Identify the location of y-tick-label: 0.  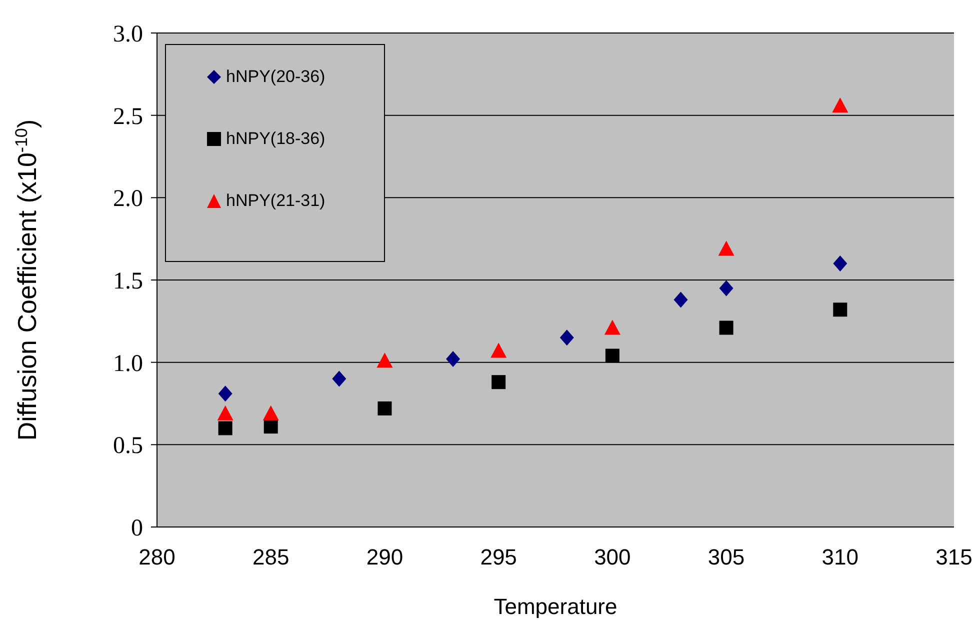
(137, 529).